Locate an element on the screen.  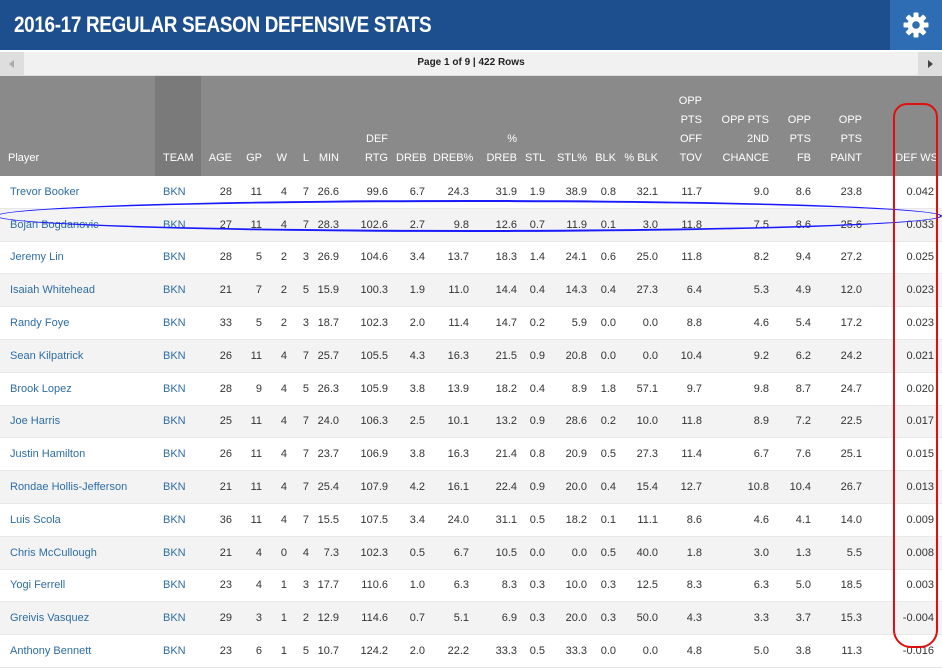
player-link: Jeremy Lin is located at coordinates (77, 258).